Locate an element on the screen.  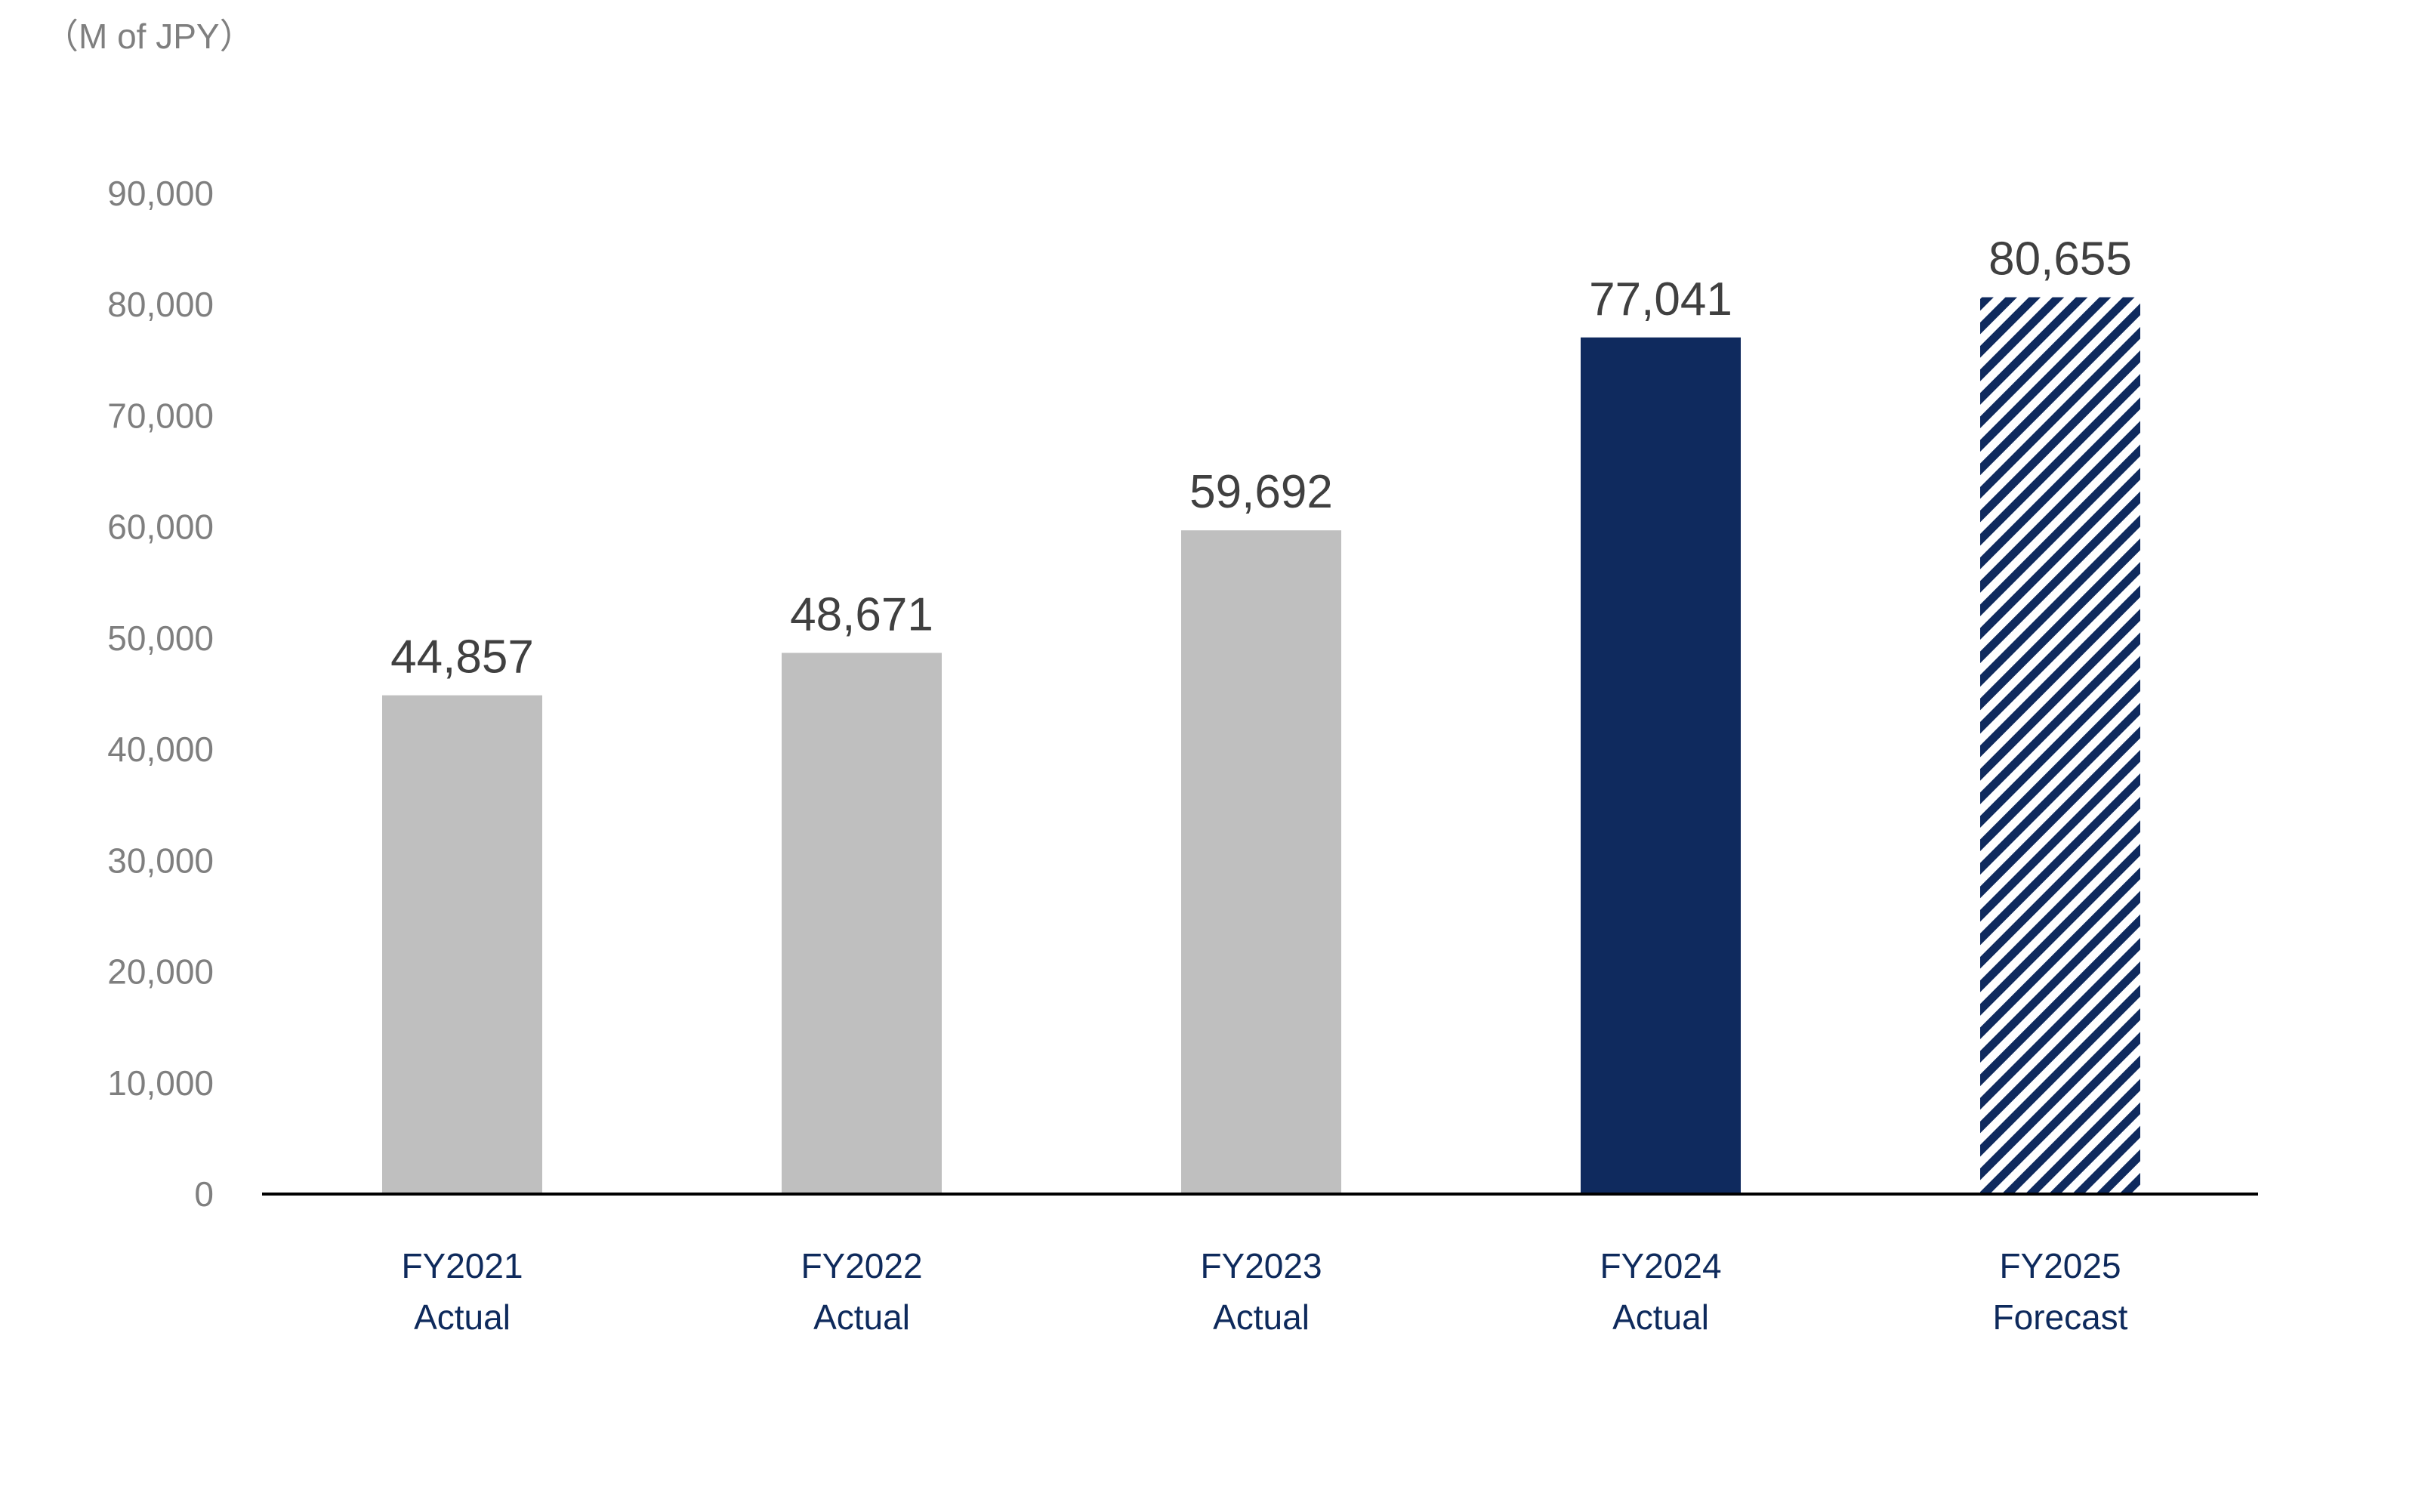
y-tick-label: 80,000 is located at coordinates (161, 304).